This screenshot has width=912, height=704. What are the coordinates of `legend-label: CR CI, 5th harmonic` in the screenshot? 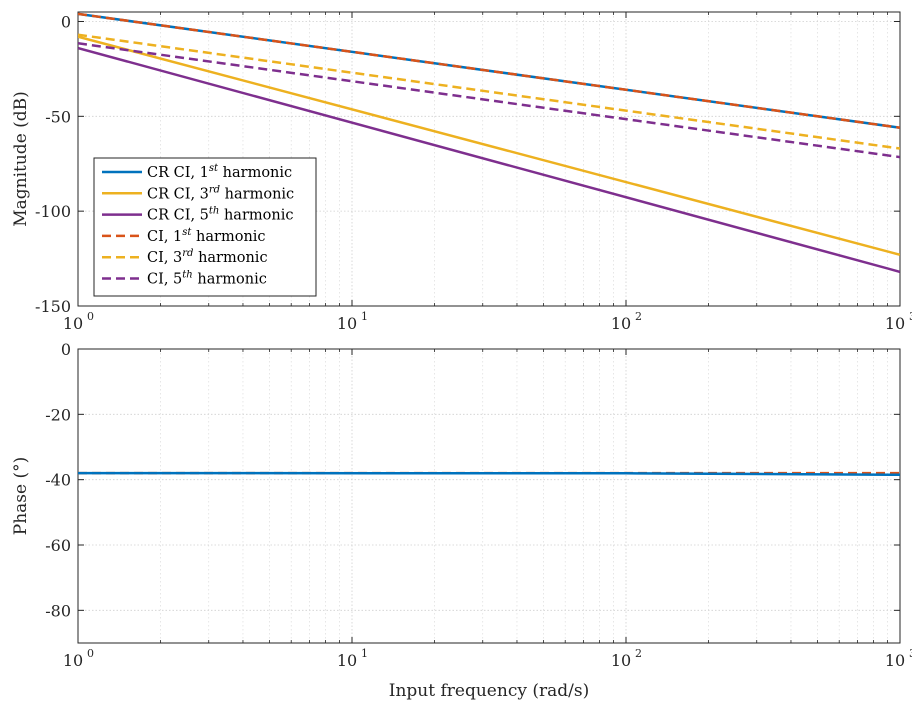 It's located at (220, 215).